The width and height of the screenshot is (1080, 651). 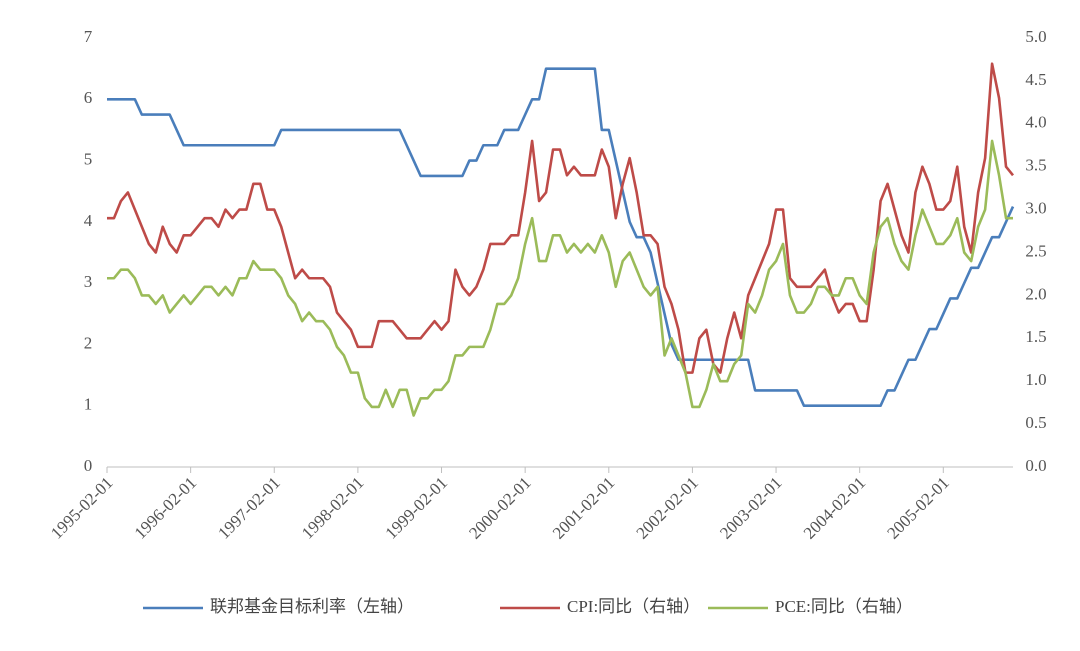 What do you see at coordinates (333, 508) in the screenshot?
I see `x-tick-label: 1998-02-01` at bounding box center [333, 508].